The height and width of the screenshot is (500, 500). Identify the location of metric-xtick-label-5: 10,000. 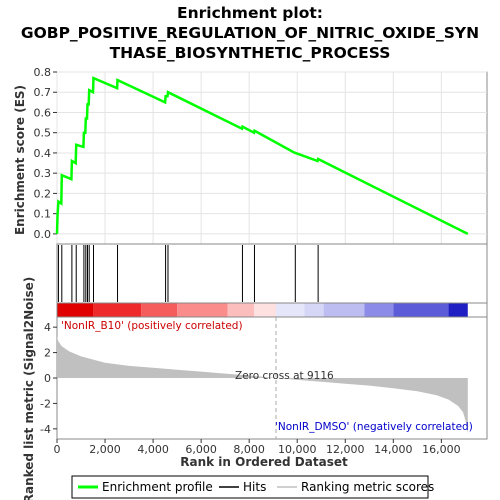
(297, 449).